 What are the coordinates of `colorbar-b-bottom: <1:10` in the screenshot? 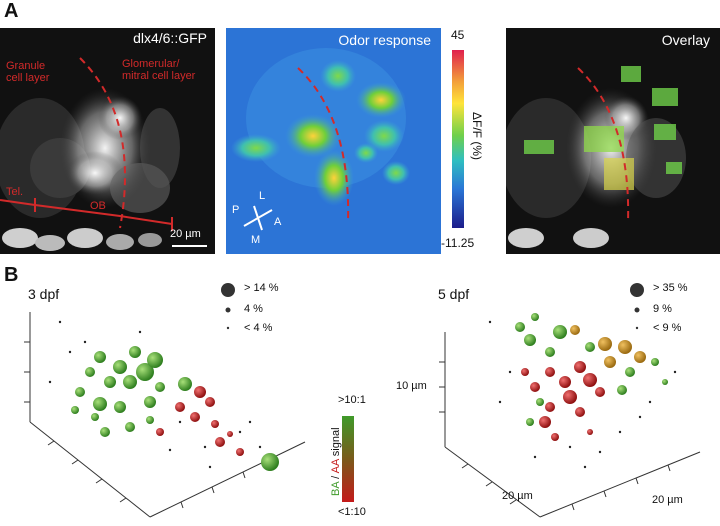 It's located at (352, 512).